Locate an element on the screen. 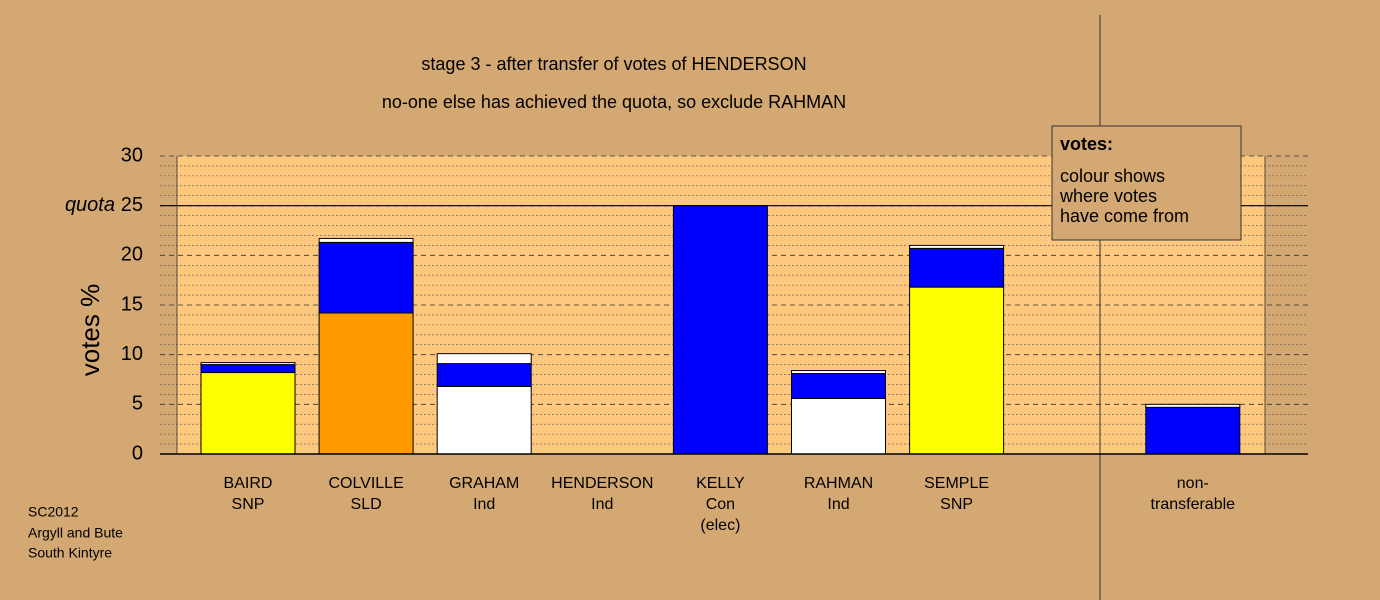 This screenshot has height=600, width=1380. x-tick-label: Con is located at coordinates (720, 504).